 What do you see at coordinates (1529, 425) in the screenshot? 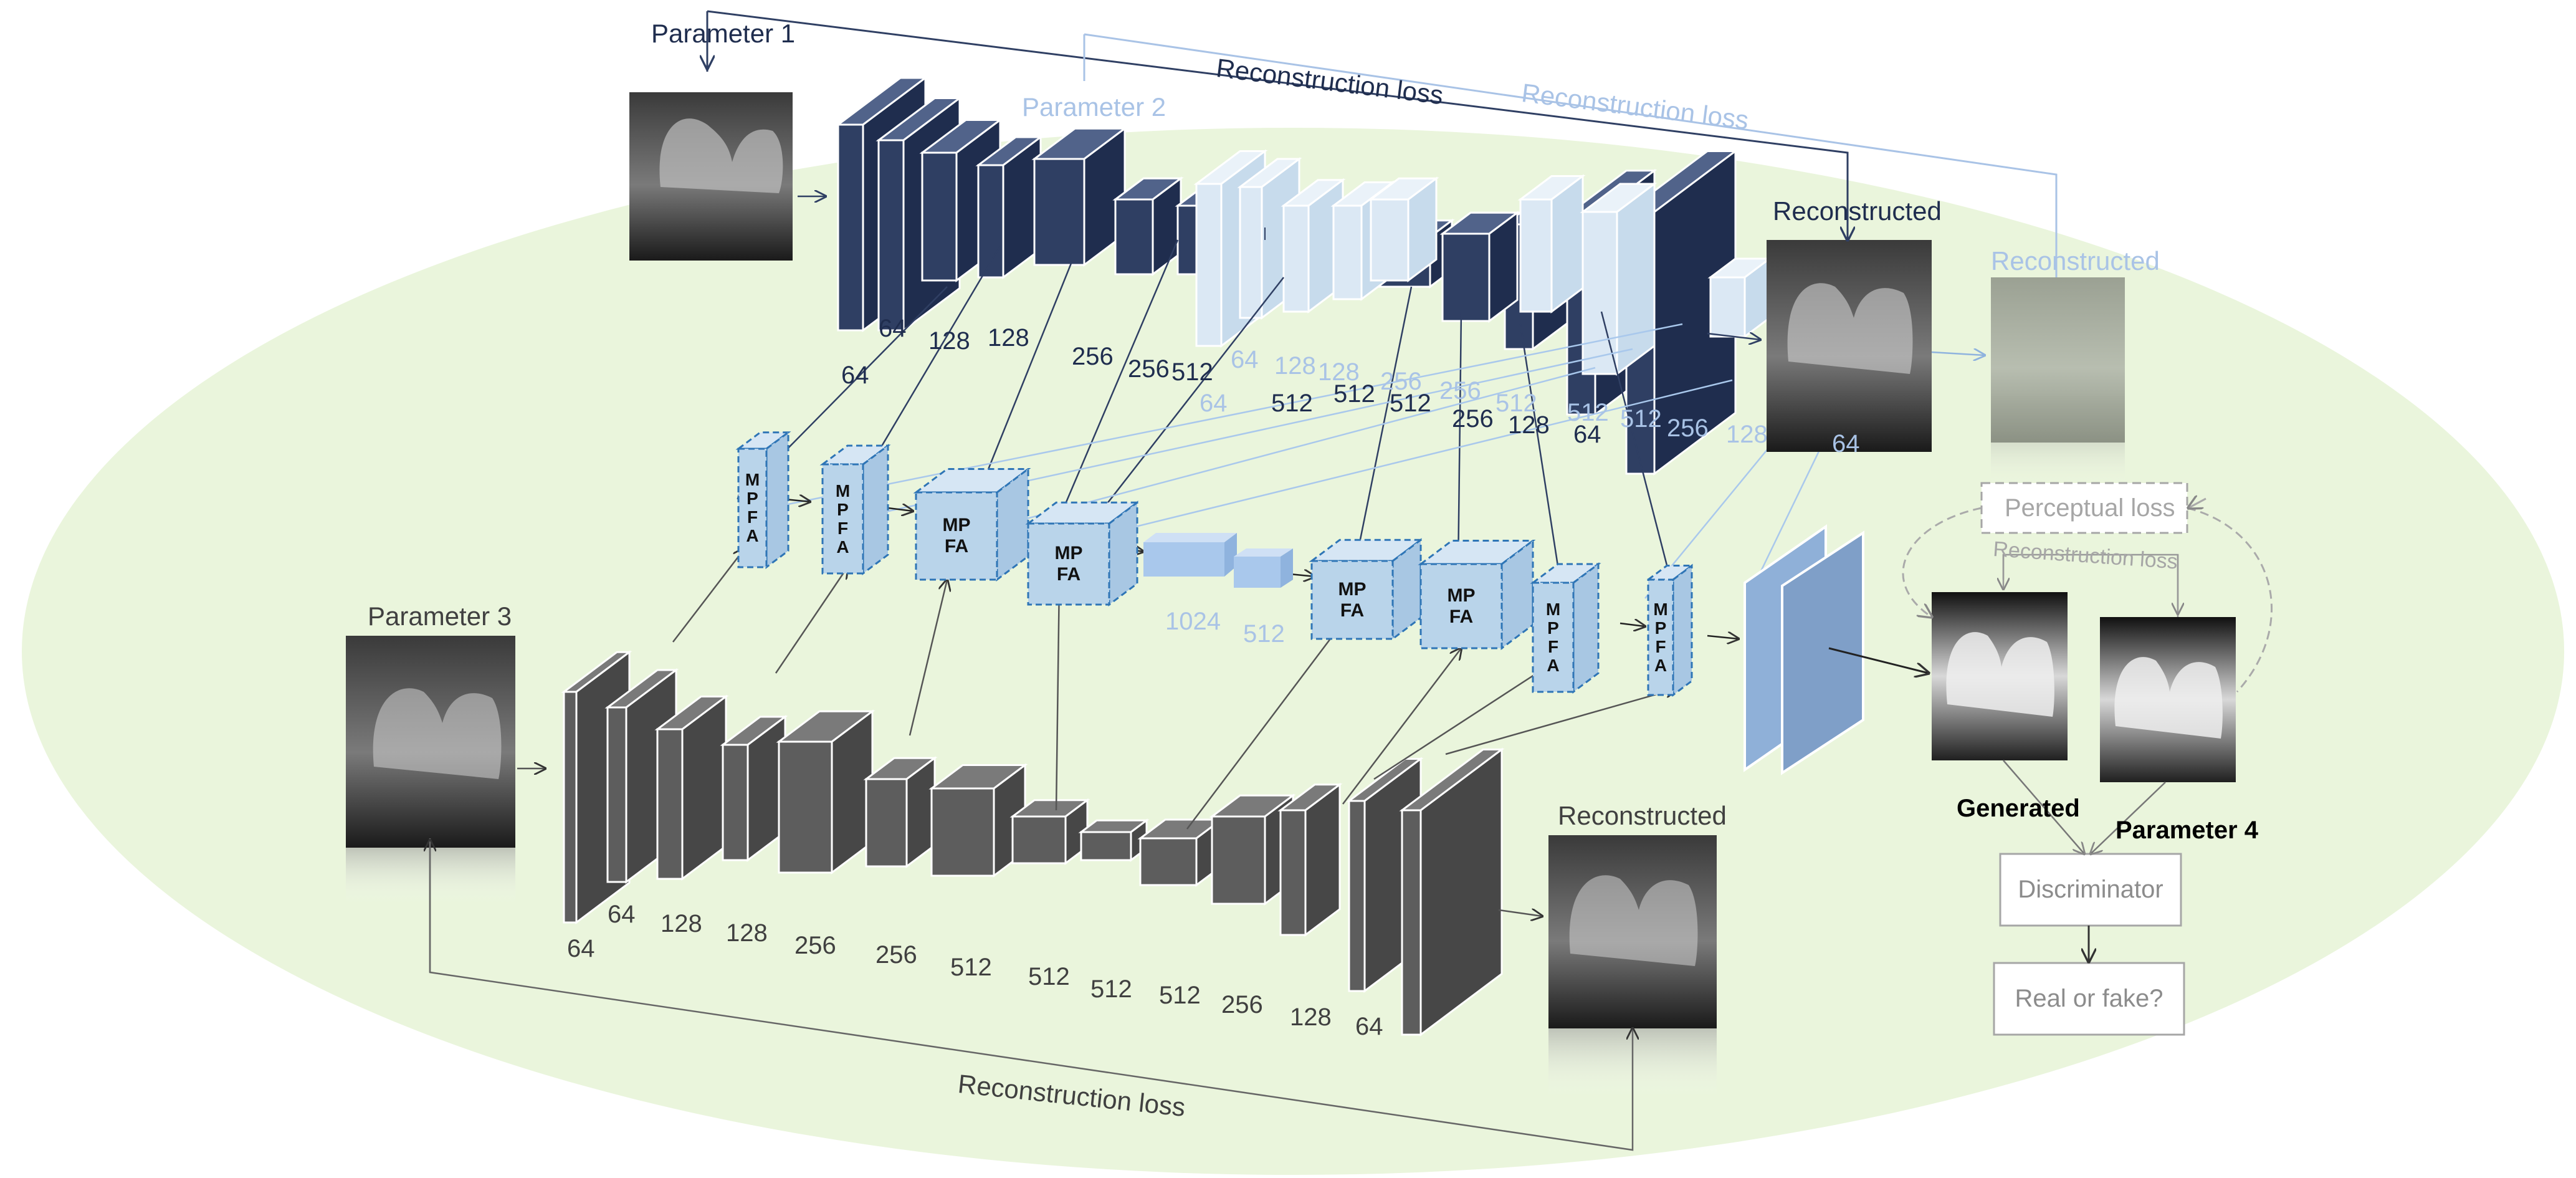
I see `top-dark-channel-11: 128` at bounding box center [1529, 425].